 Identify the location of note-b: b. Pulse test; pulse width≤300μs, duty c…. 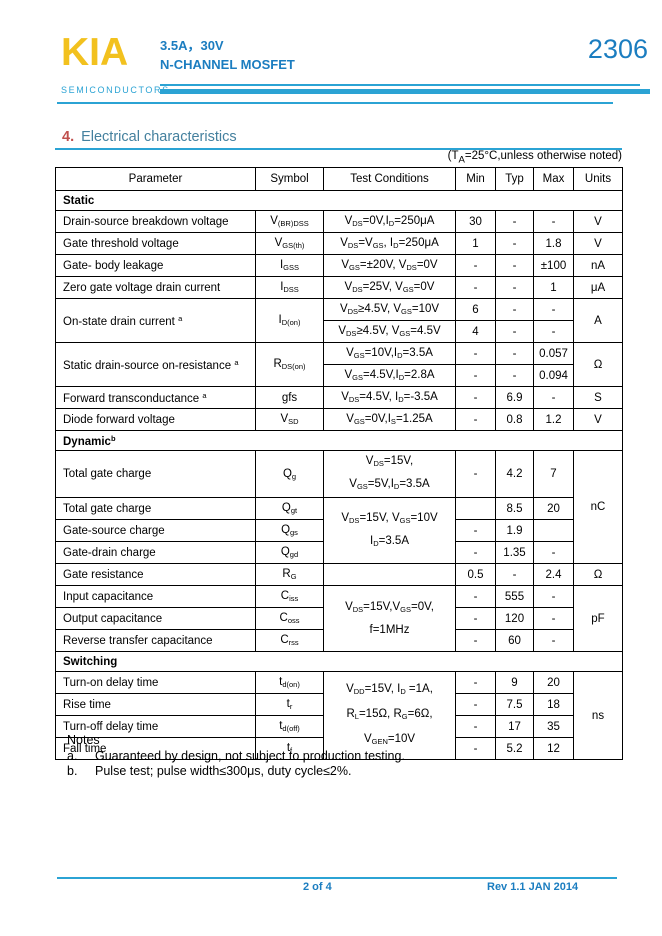
(236, 771).